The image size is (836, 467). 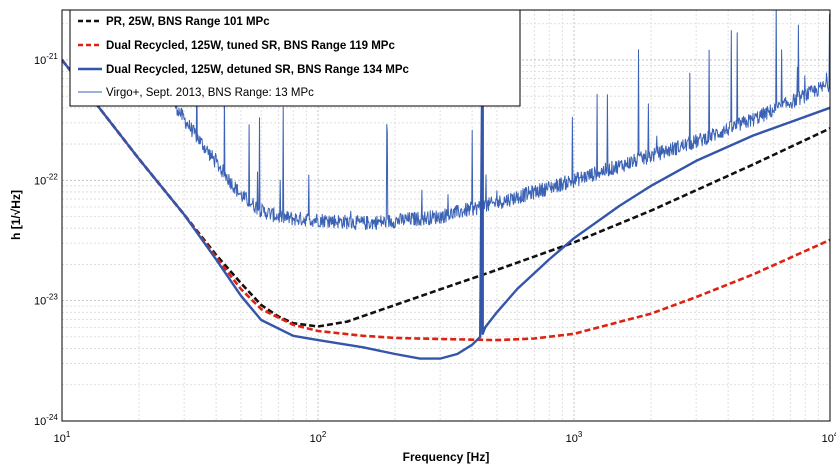 I want to click on legend-box, so click(x=295, y=58).